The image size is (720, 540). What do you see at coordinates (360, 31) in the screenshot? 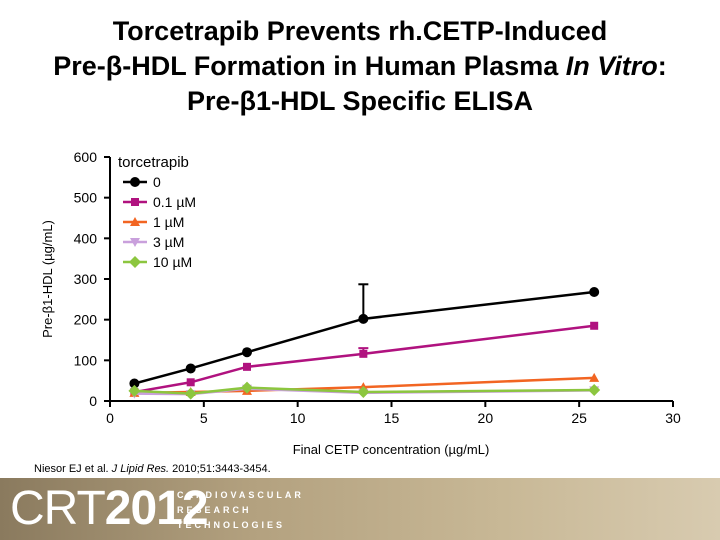
I see `title-line-1: Torcetrapib Prevents rh.CETP-Induced` at bounding box center [360, 31].